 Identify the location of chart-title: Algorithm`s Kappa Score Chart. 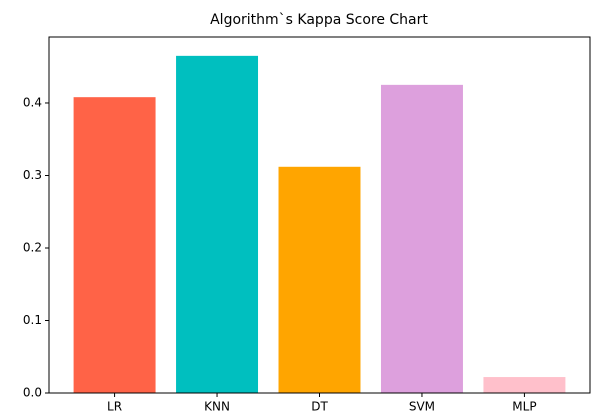
(319, 20).